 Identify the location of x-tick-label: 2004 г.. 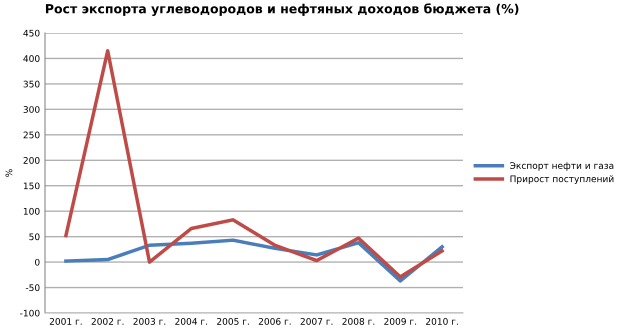
(191, 321).